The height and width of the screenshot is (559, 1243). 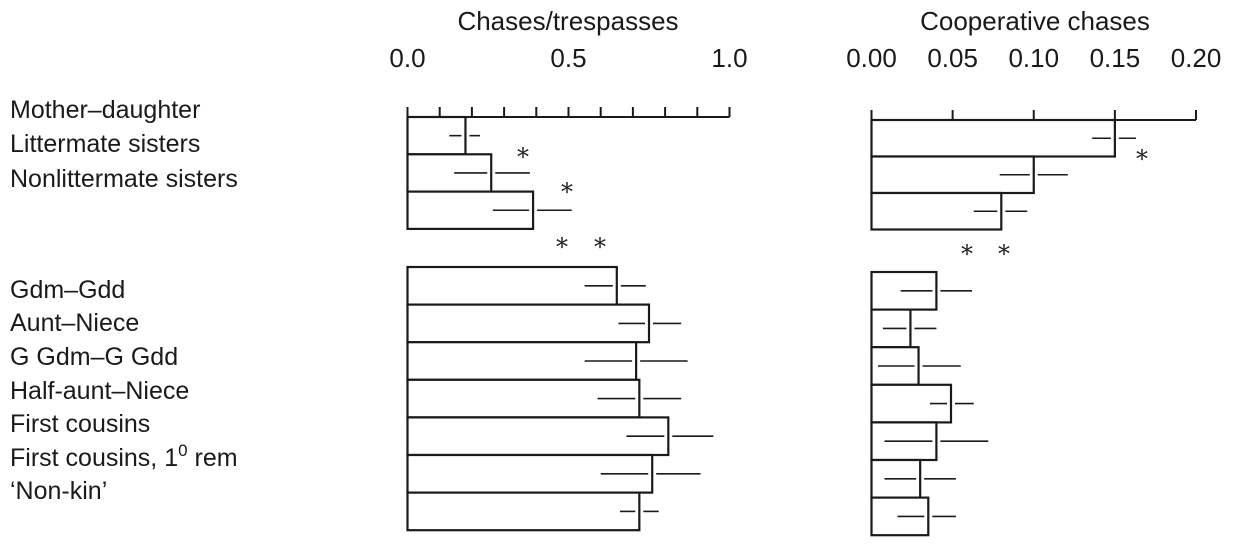 I want to click on row-label: Mother–daughter, so click(x=105, y=110).